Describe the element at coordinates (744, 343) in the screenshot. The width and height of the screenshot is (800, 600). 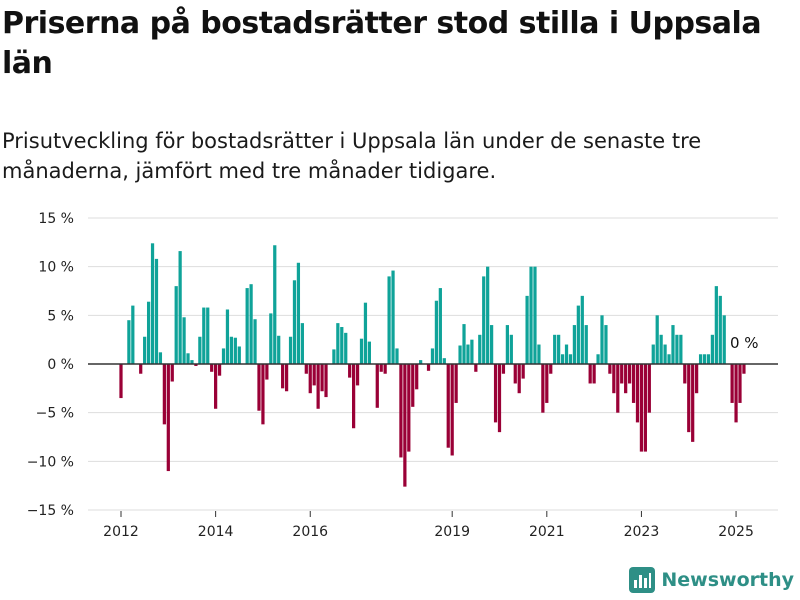
I see `latest-value-label: 0 %` at that location.